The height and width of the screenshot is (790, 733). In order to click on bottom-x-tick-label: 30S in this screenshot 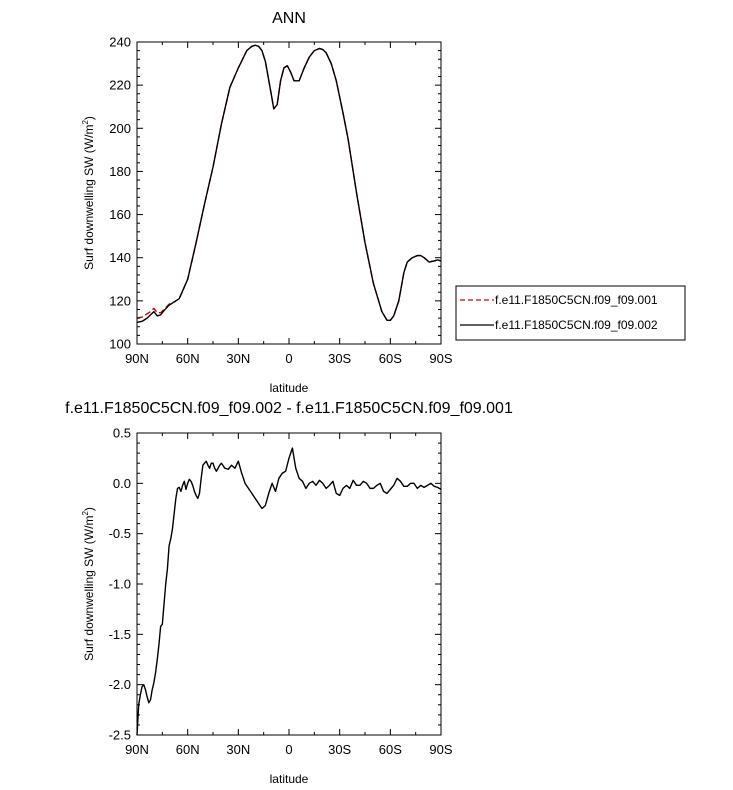, I will do `click(339, 749)`.